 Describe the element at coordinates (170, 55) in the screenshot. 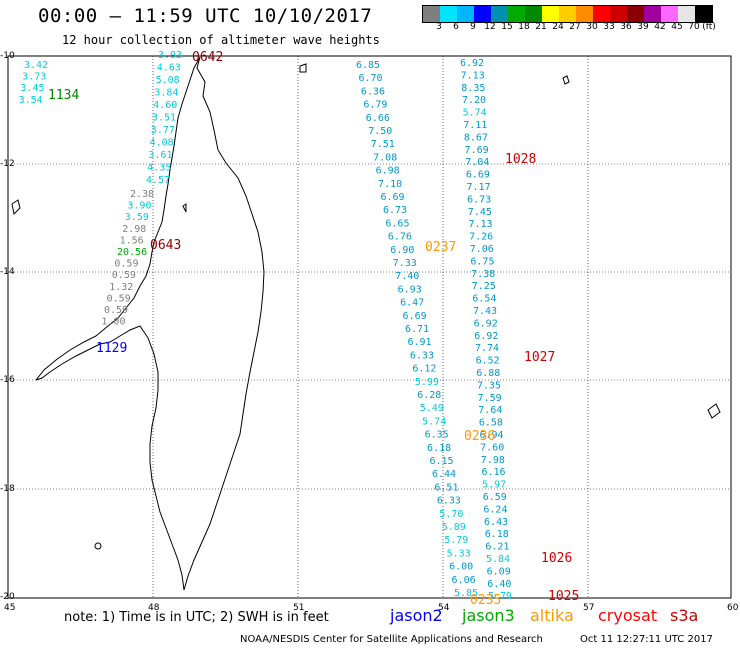

I see `wave-height-value: 3.93` at that location.